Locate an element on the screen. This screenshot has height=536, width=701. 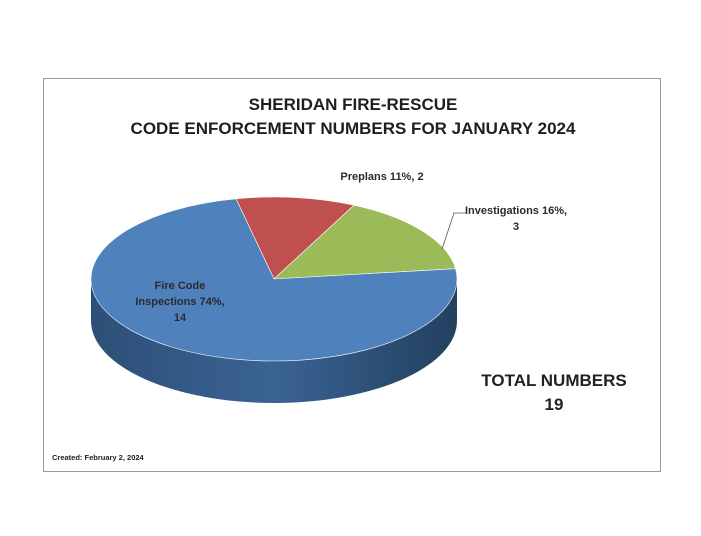
label-investigations-line2: 3 is located at coordinates (516, 227).